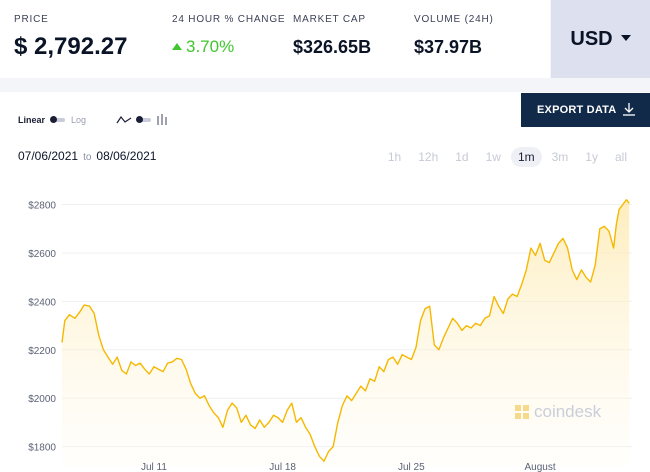 This screenshot has width=650, height=472. I want to click on x-tick-label: Jul 18, so click(282, 467).